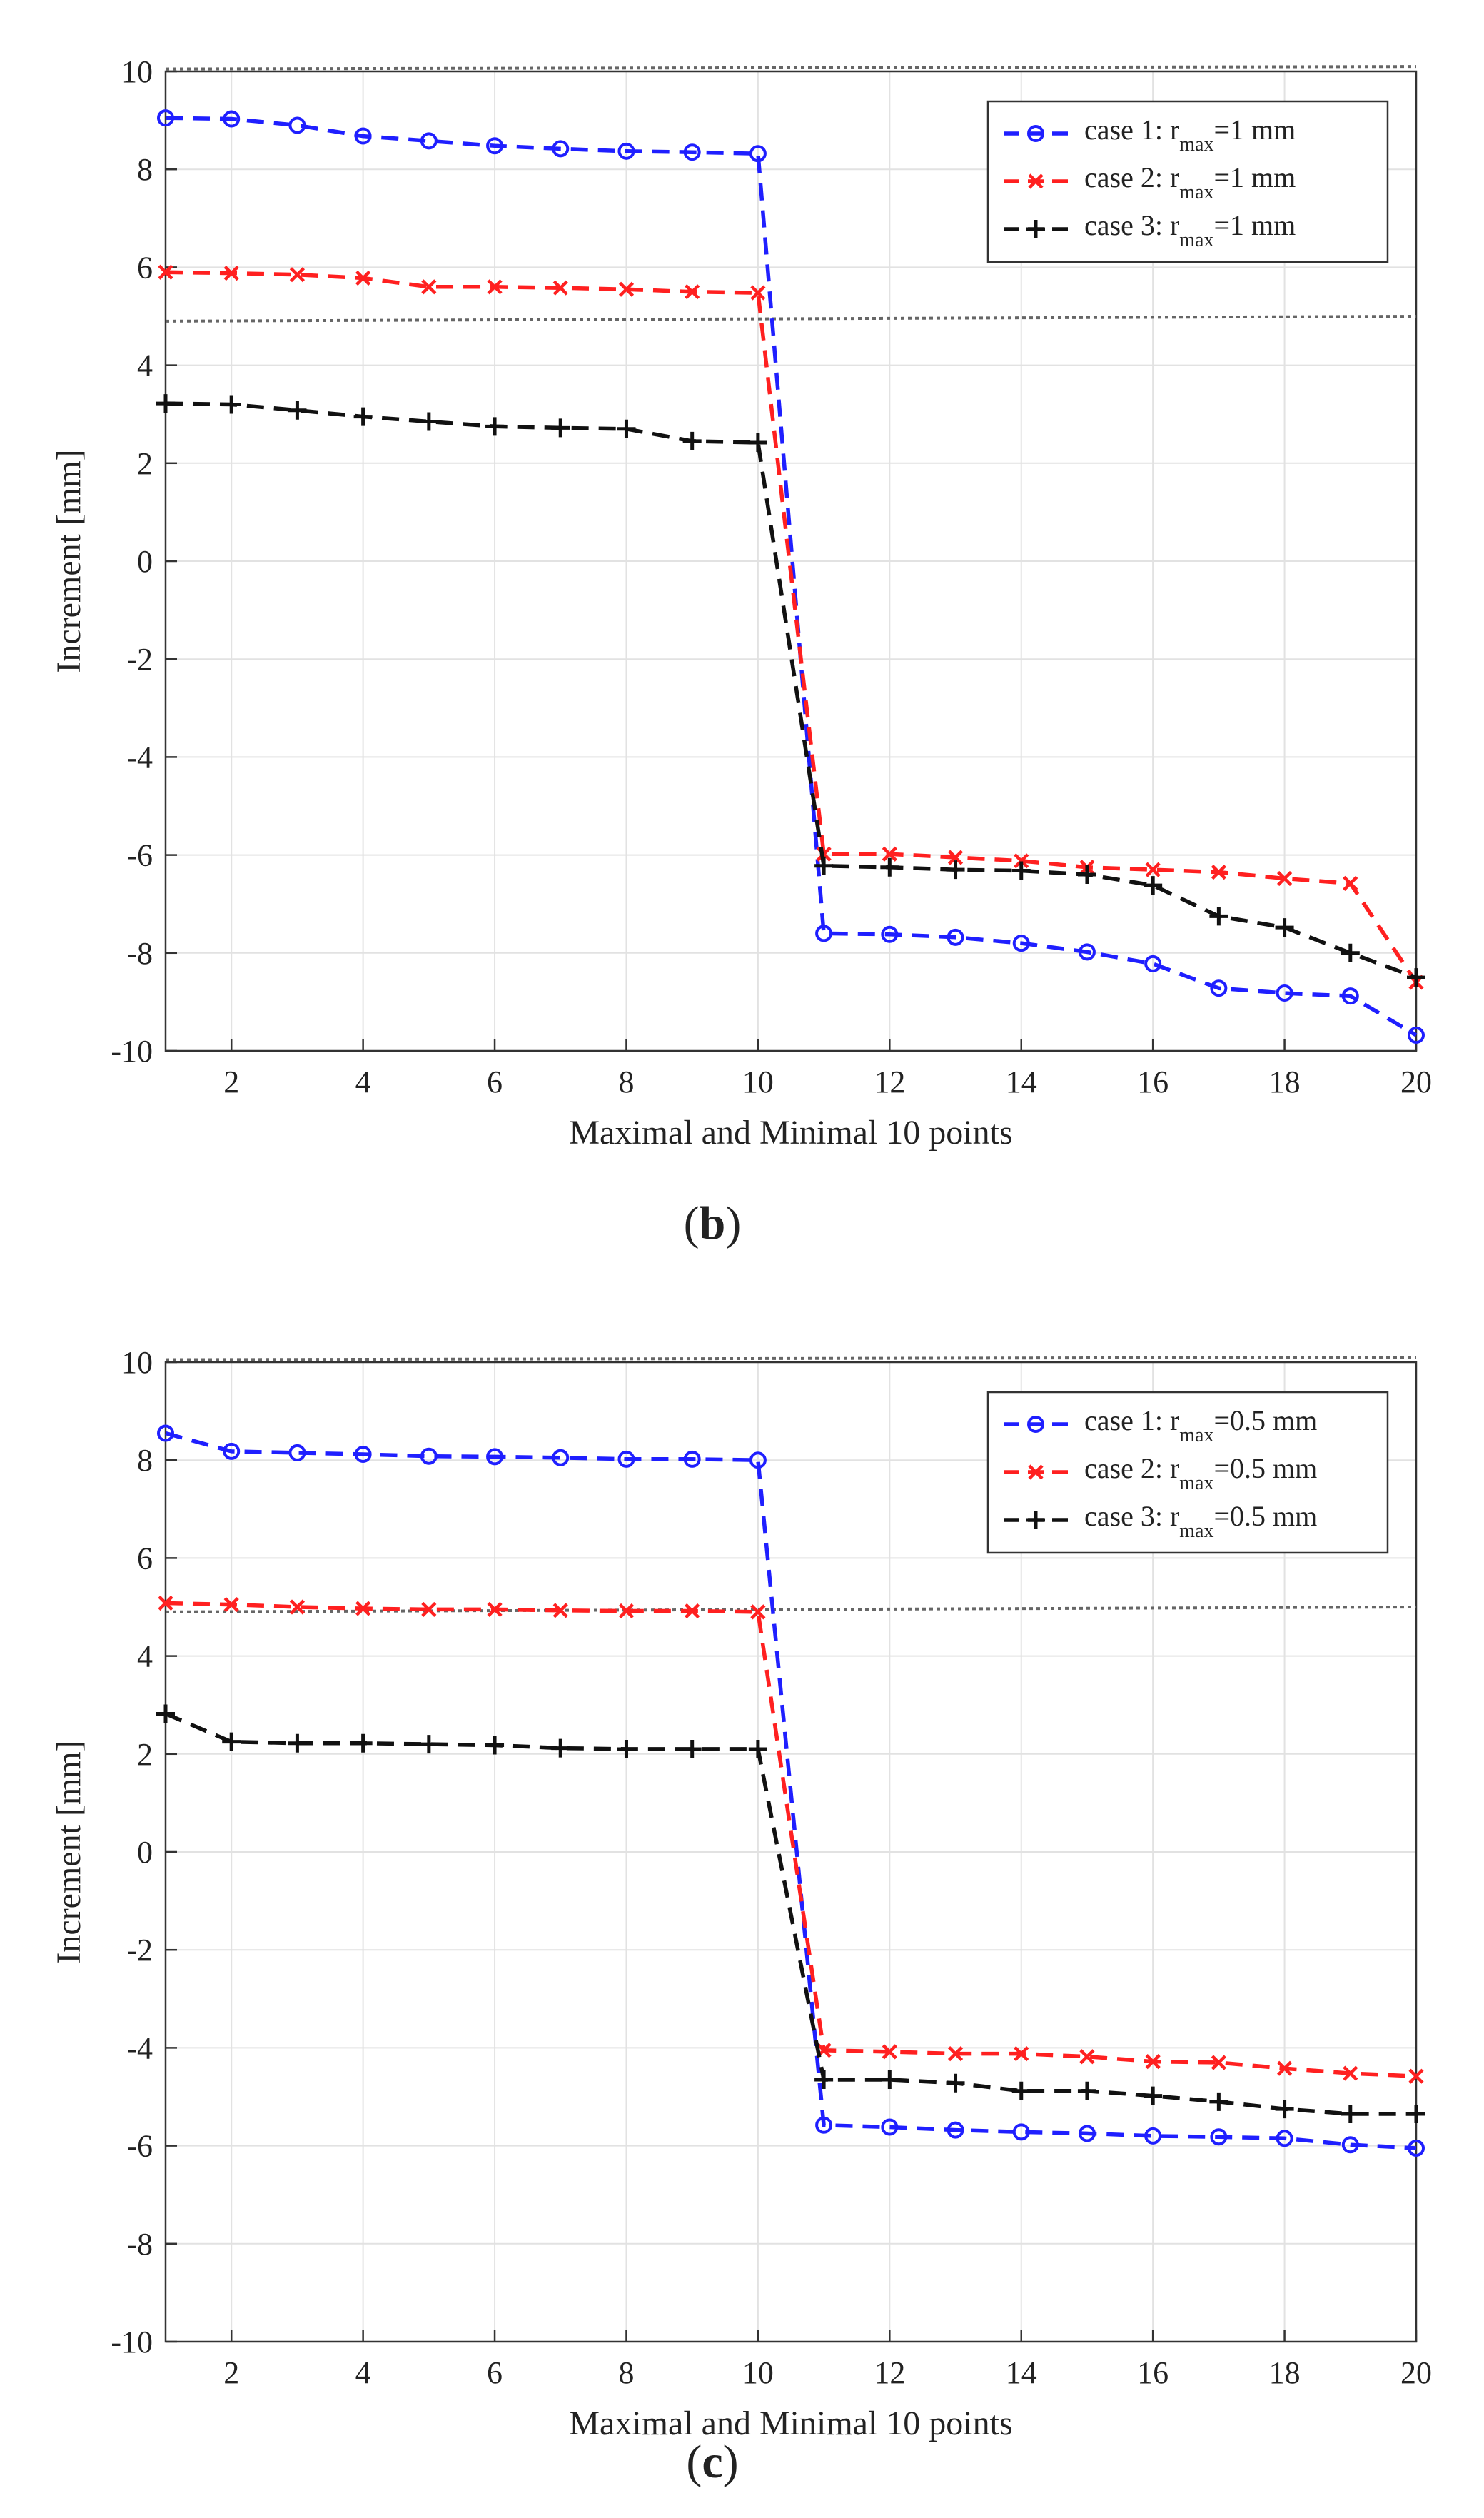 The width and height of the screenshot is (1484, 2518). What do you see at coordinates (1150, 135) in the screenshot?
I see `legend-entry-case1: case 1: rmax=1 mm` at bounding box center [1150, 135].